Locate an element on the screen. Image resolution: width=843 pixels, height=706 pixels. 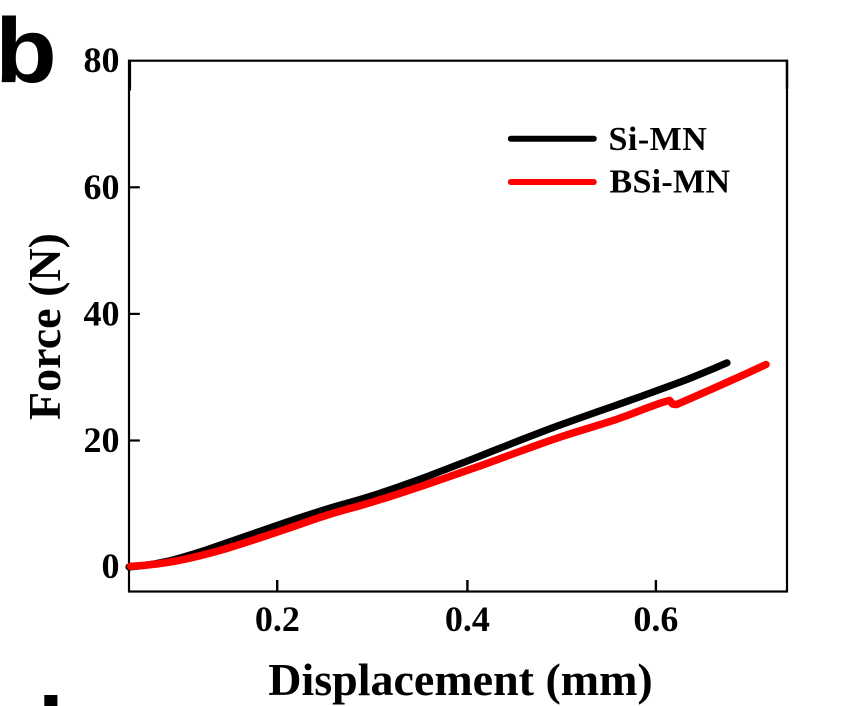
svg-text: 0.6 is located at coordinates (655, 619).